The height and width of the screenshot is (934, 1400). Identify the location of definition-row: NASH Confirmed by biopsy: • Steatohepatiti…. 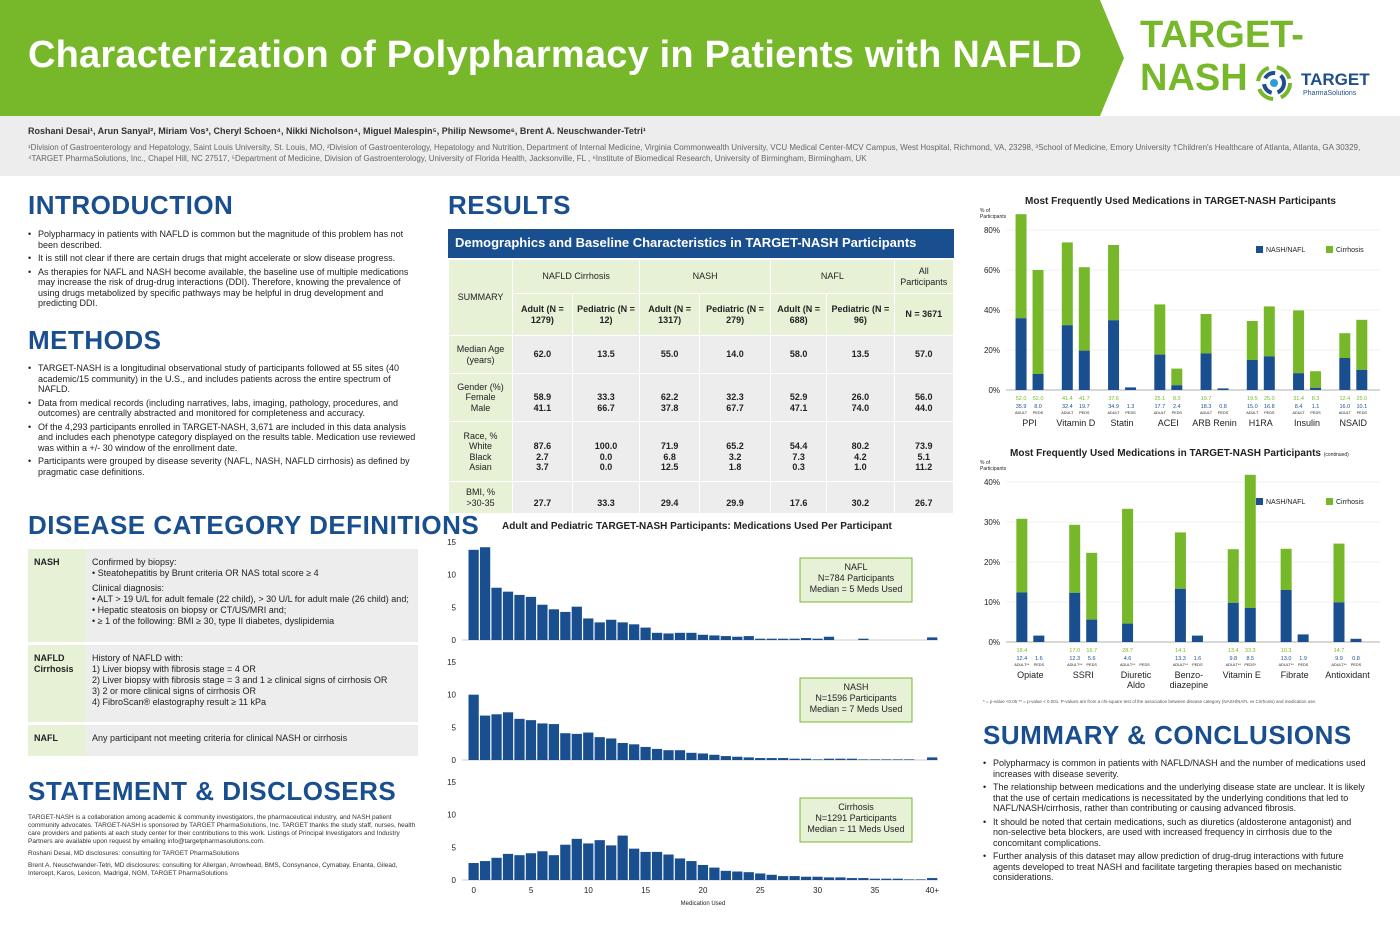
(223, 597).